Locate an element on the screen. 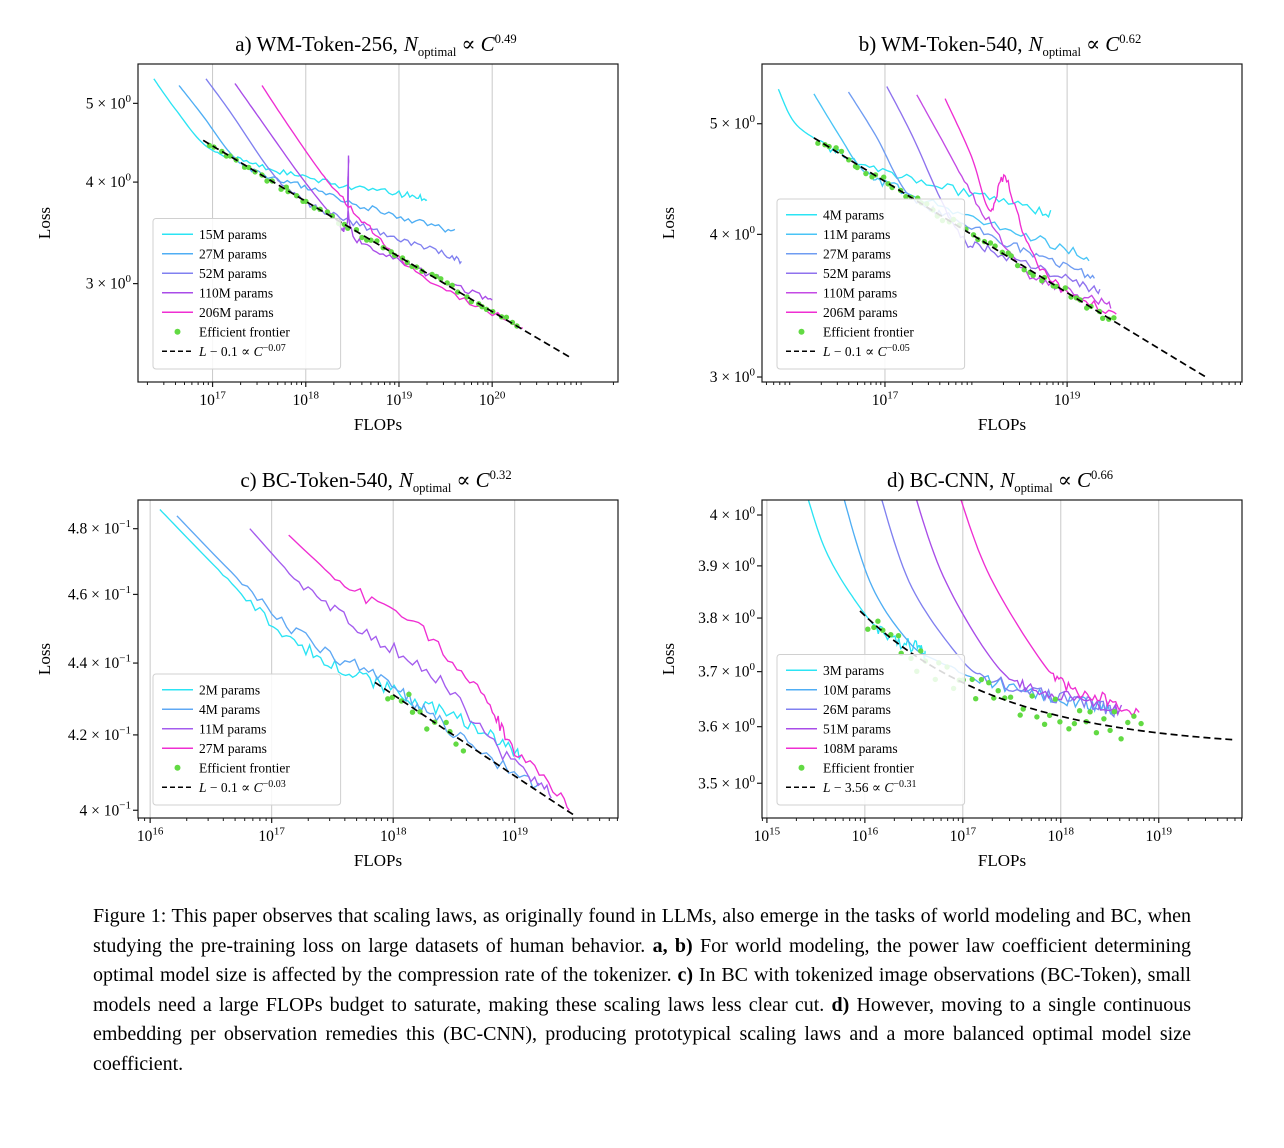 Image resolution: width=1284 pixels, height=1148 pixels. y-tick-label: 5 × 100 is located at coordinates (109, 103).